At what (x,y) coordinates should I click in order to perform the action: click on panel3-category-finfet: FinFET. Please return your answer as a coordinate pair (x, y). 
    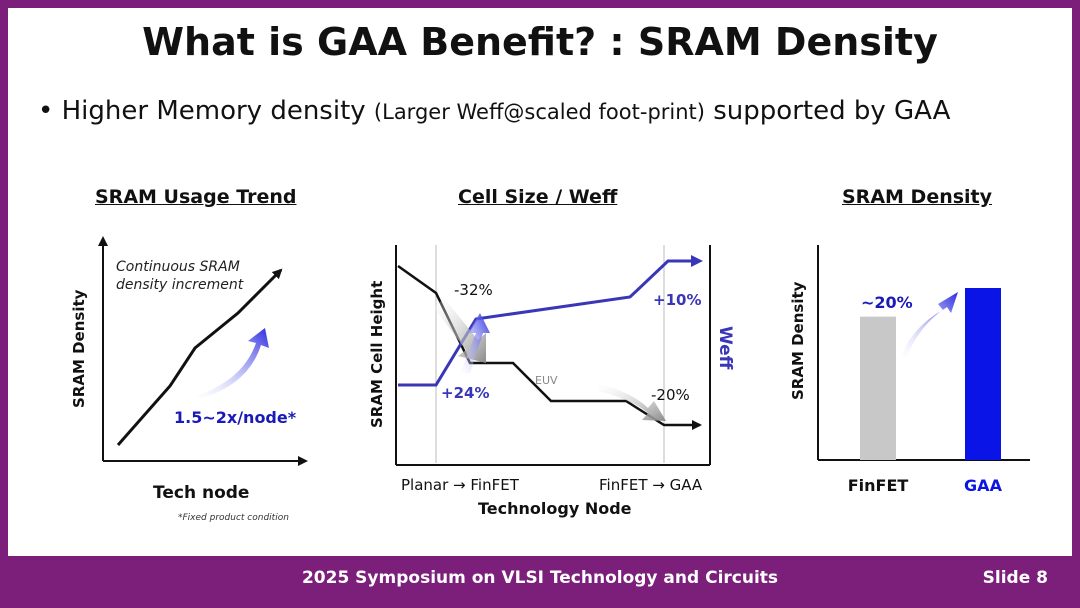
    Looking at the image, I should click on (878, 485).